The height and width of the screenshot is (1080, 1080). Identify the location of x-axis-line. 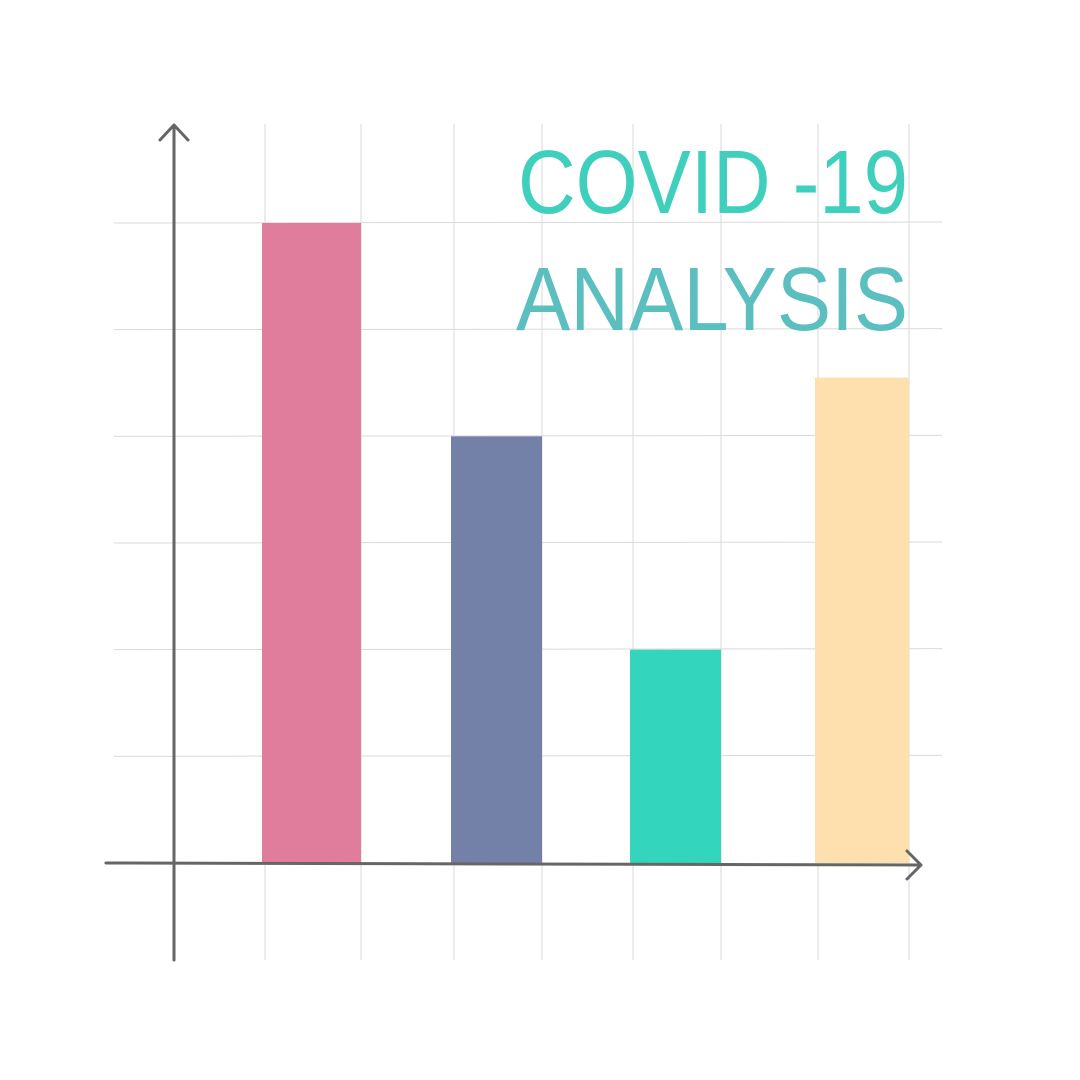
(513, 864).